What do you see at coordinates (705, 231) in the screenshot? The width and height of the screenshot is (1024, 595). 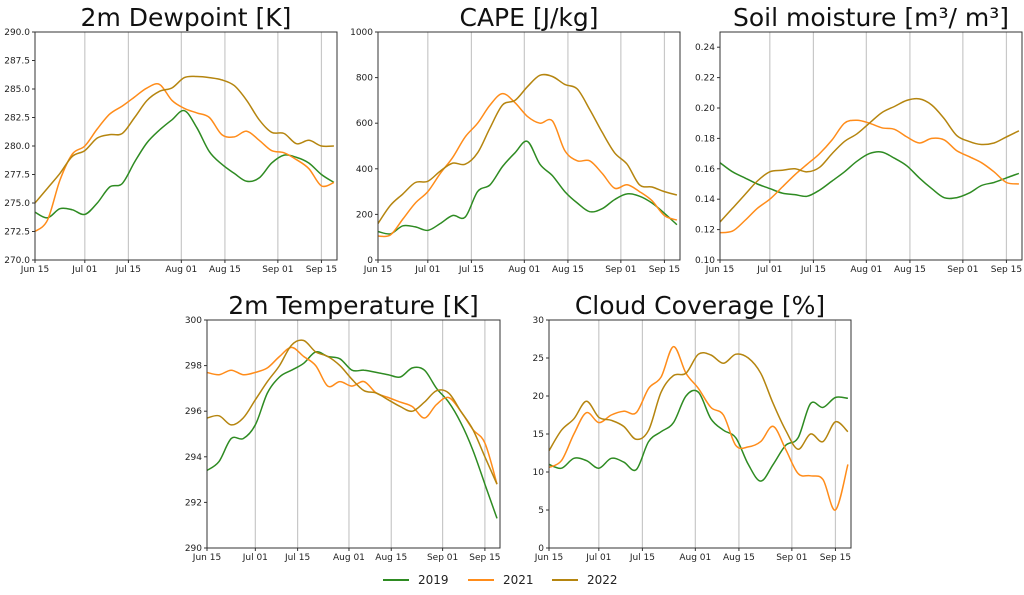 I see `y-tick-label: 0.12` at bounding box center [705, 231].